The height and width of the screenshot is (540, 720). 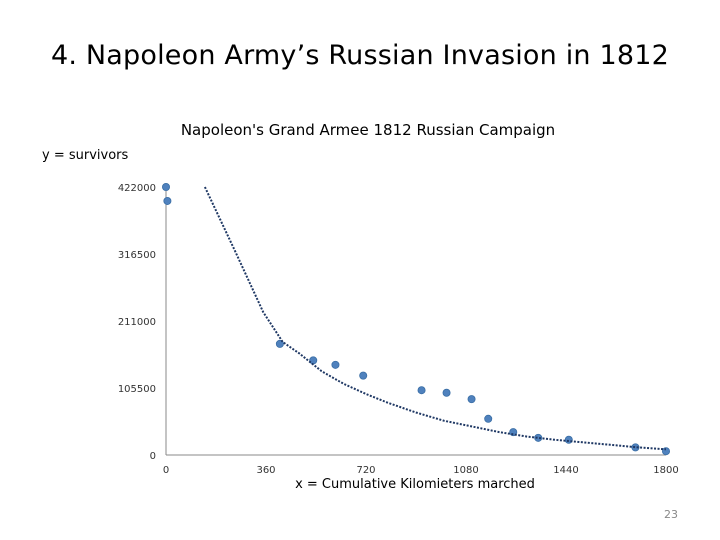 What do you see at coordinates (137, 255) in the screenshot?
I see `y-tick-label: 316500` at bounding box center [137, 255].